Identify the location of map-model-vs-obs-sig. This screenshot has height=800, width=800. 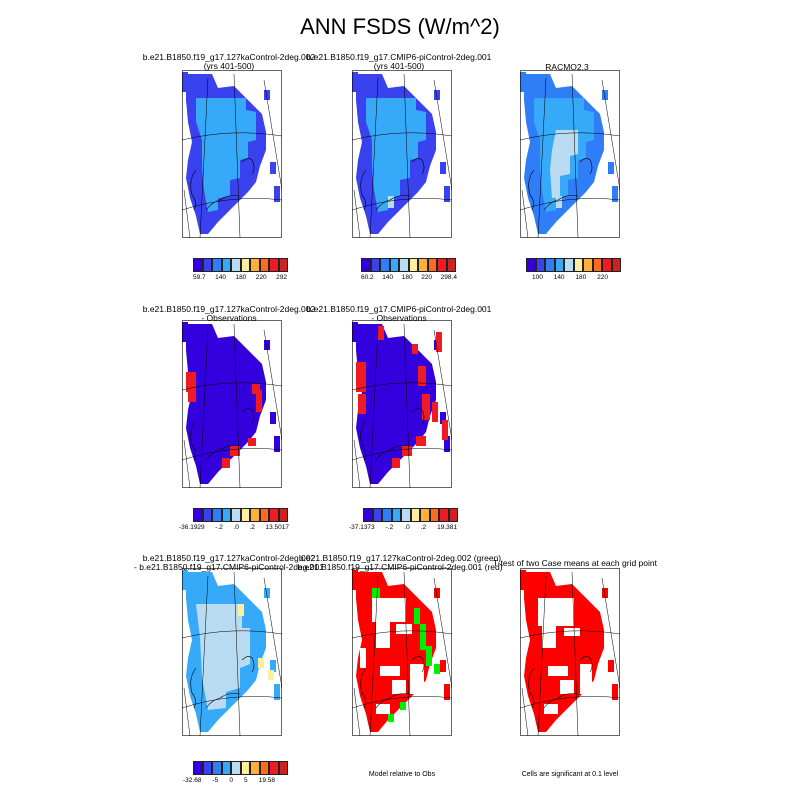
(402, 652).